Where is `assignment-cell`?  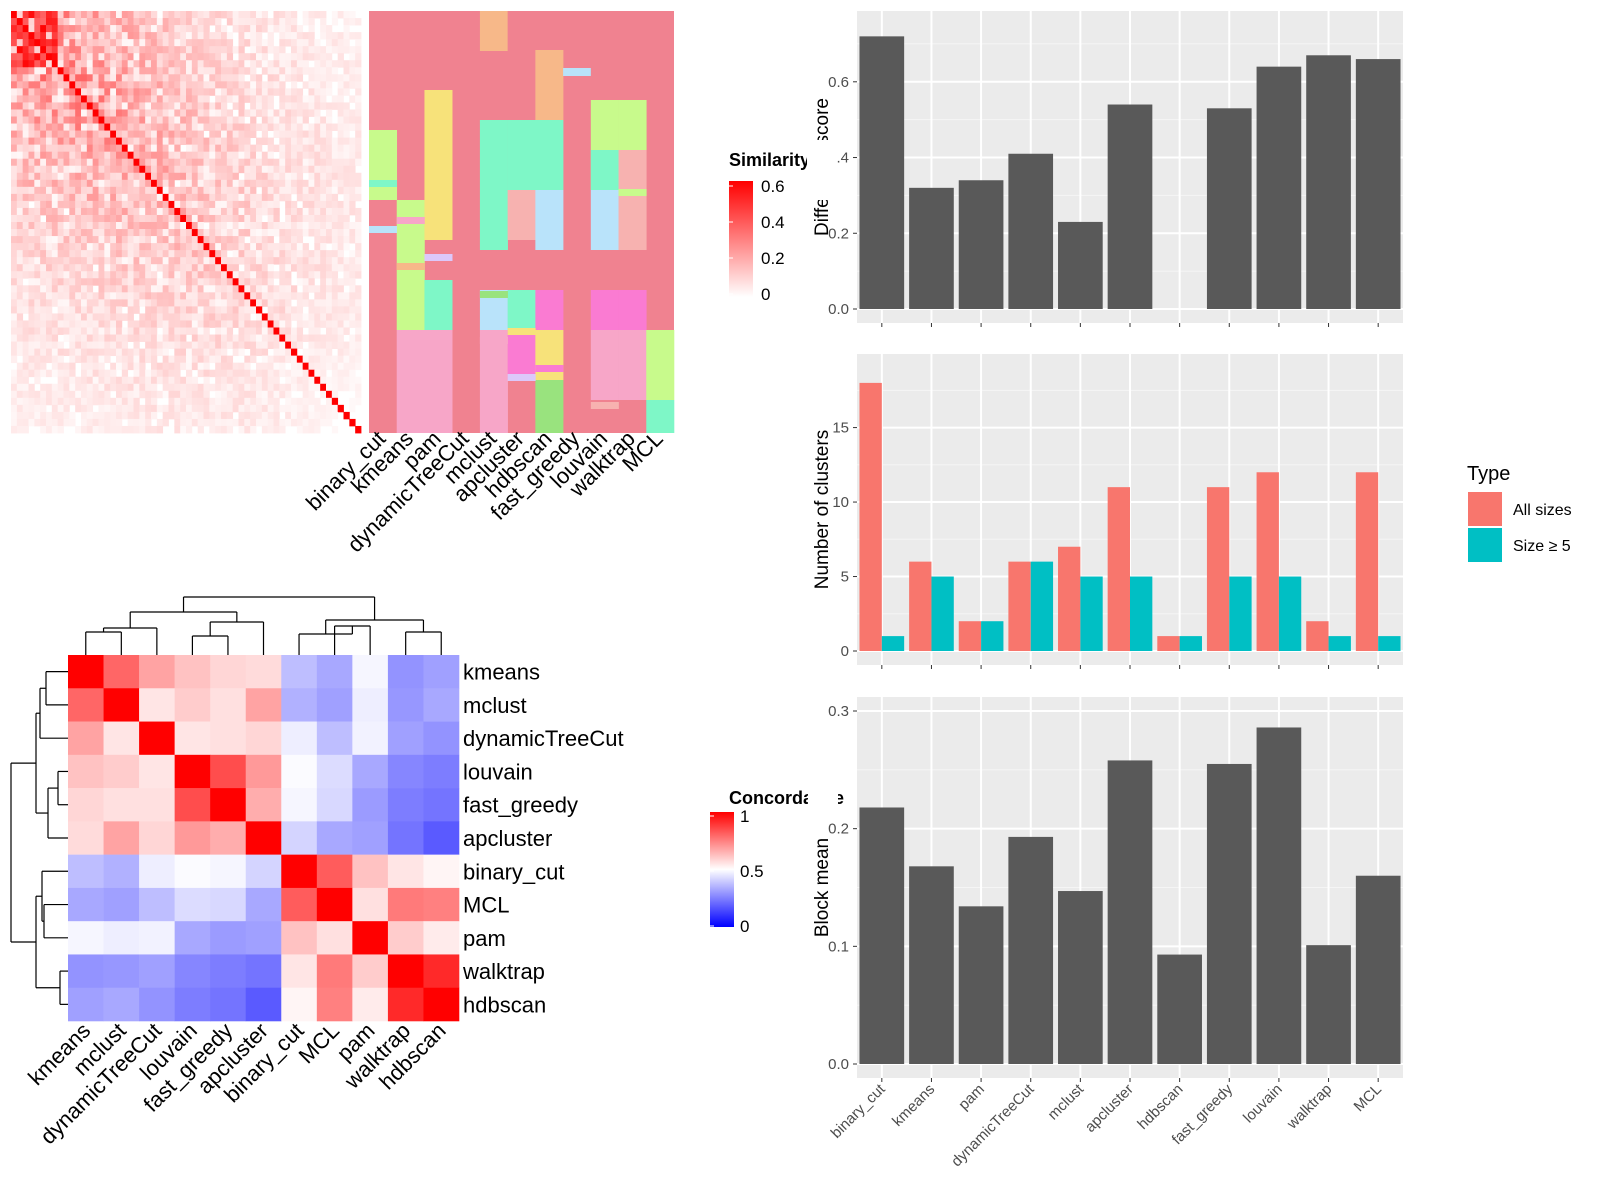
assignment-cell is located at coordinates (549, 414).